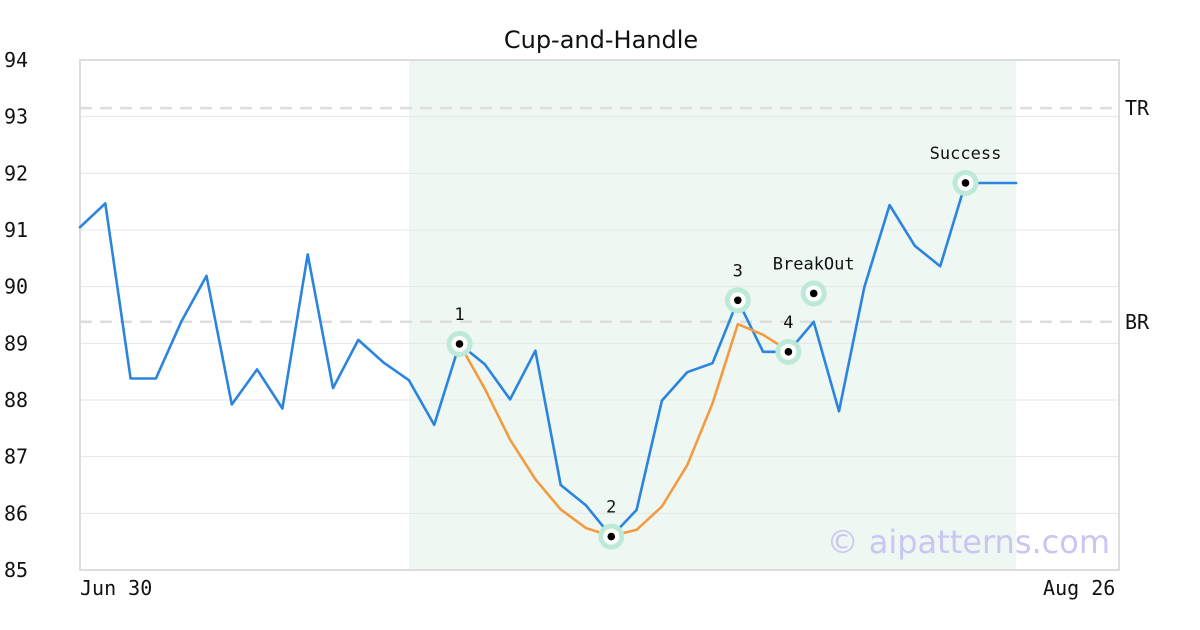 The height and width of the screenshot is (630, 1200). What do you see at coordinates (814, 264) in the screenshot?
I see `annotation-label: BreakOut` at bounding box center [814, 264].